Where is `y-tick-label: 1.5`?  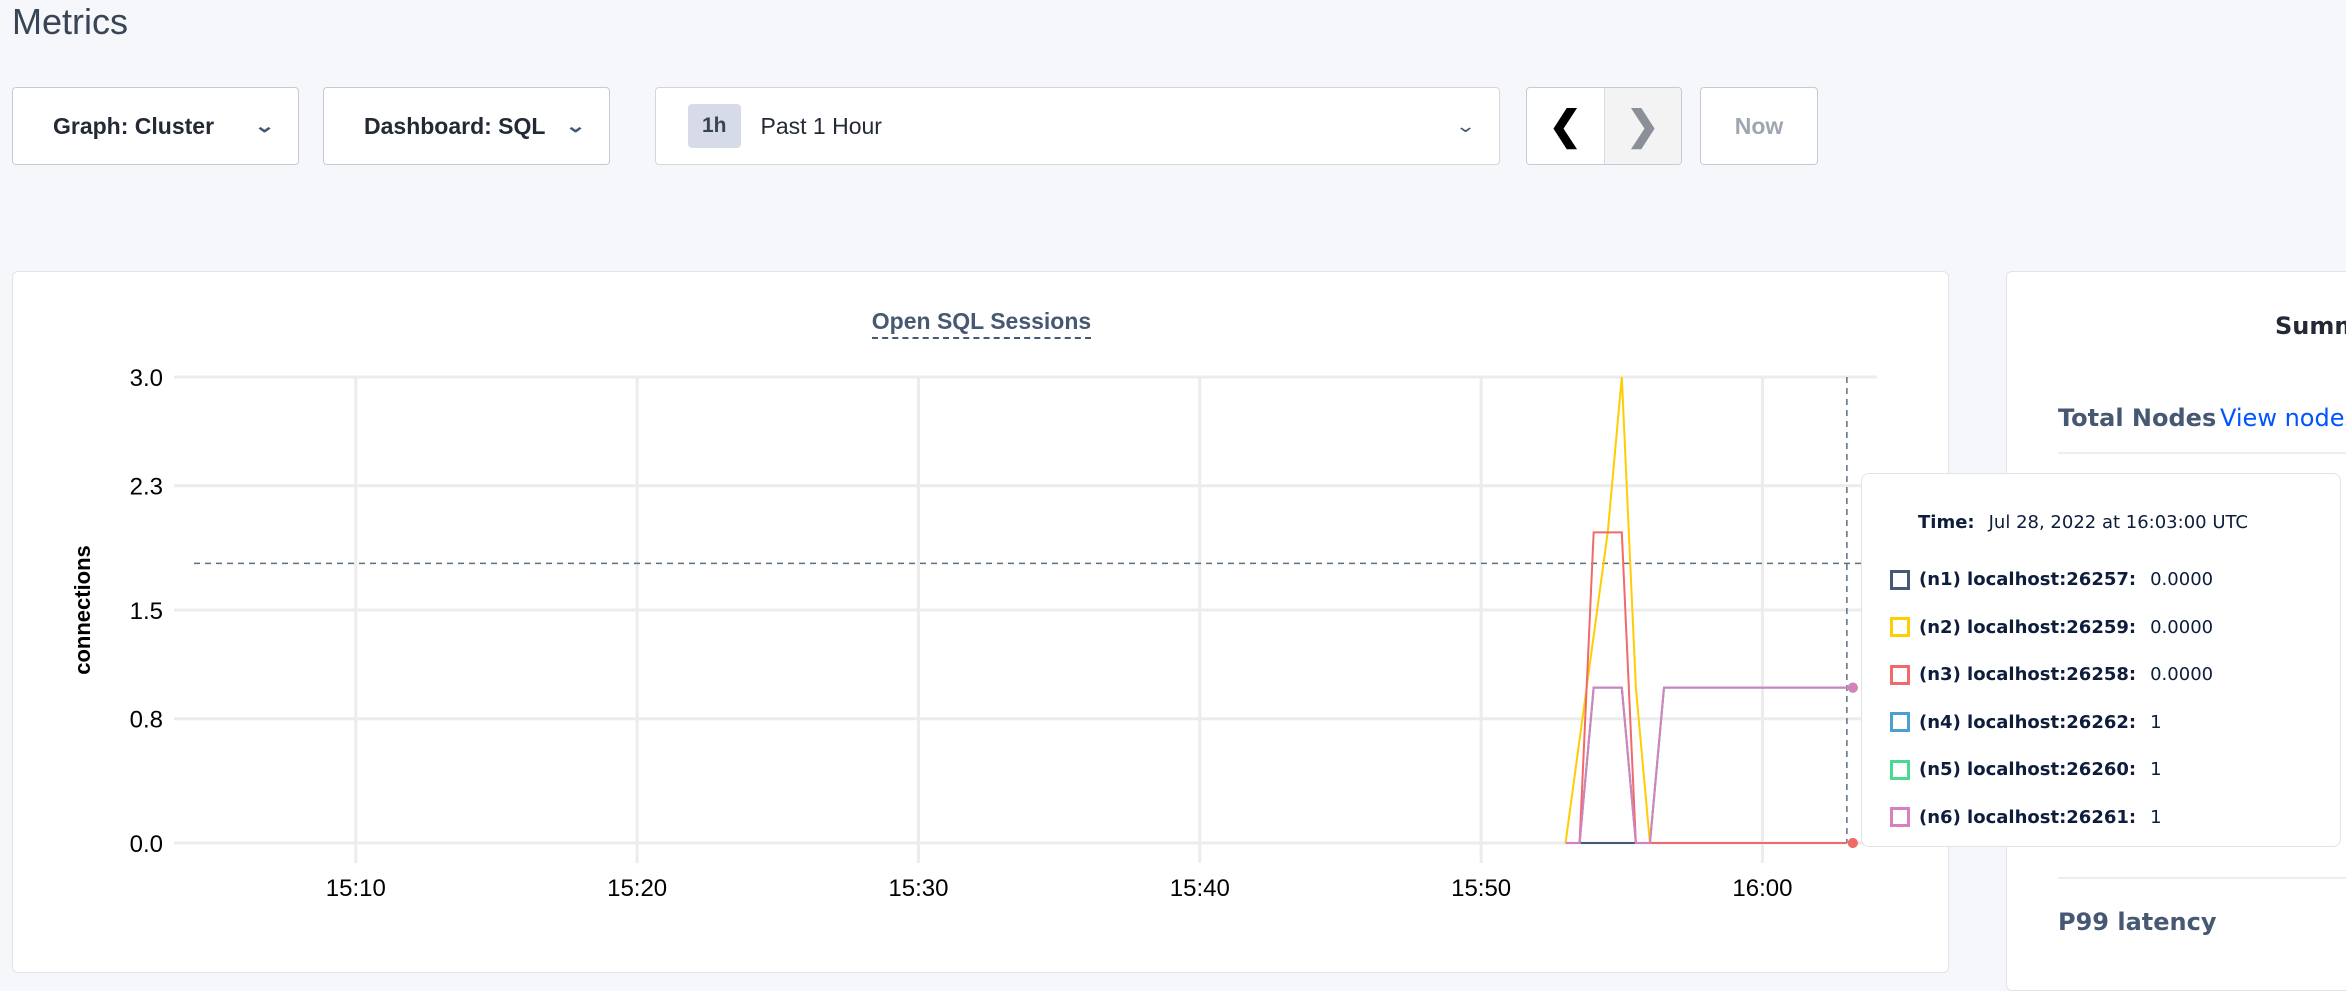
y-tick-label: 1.5 is located at coordinates (146, 611).